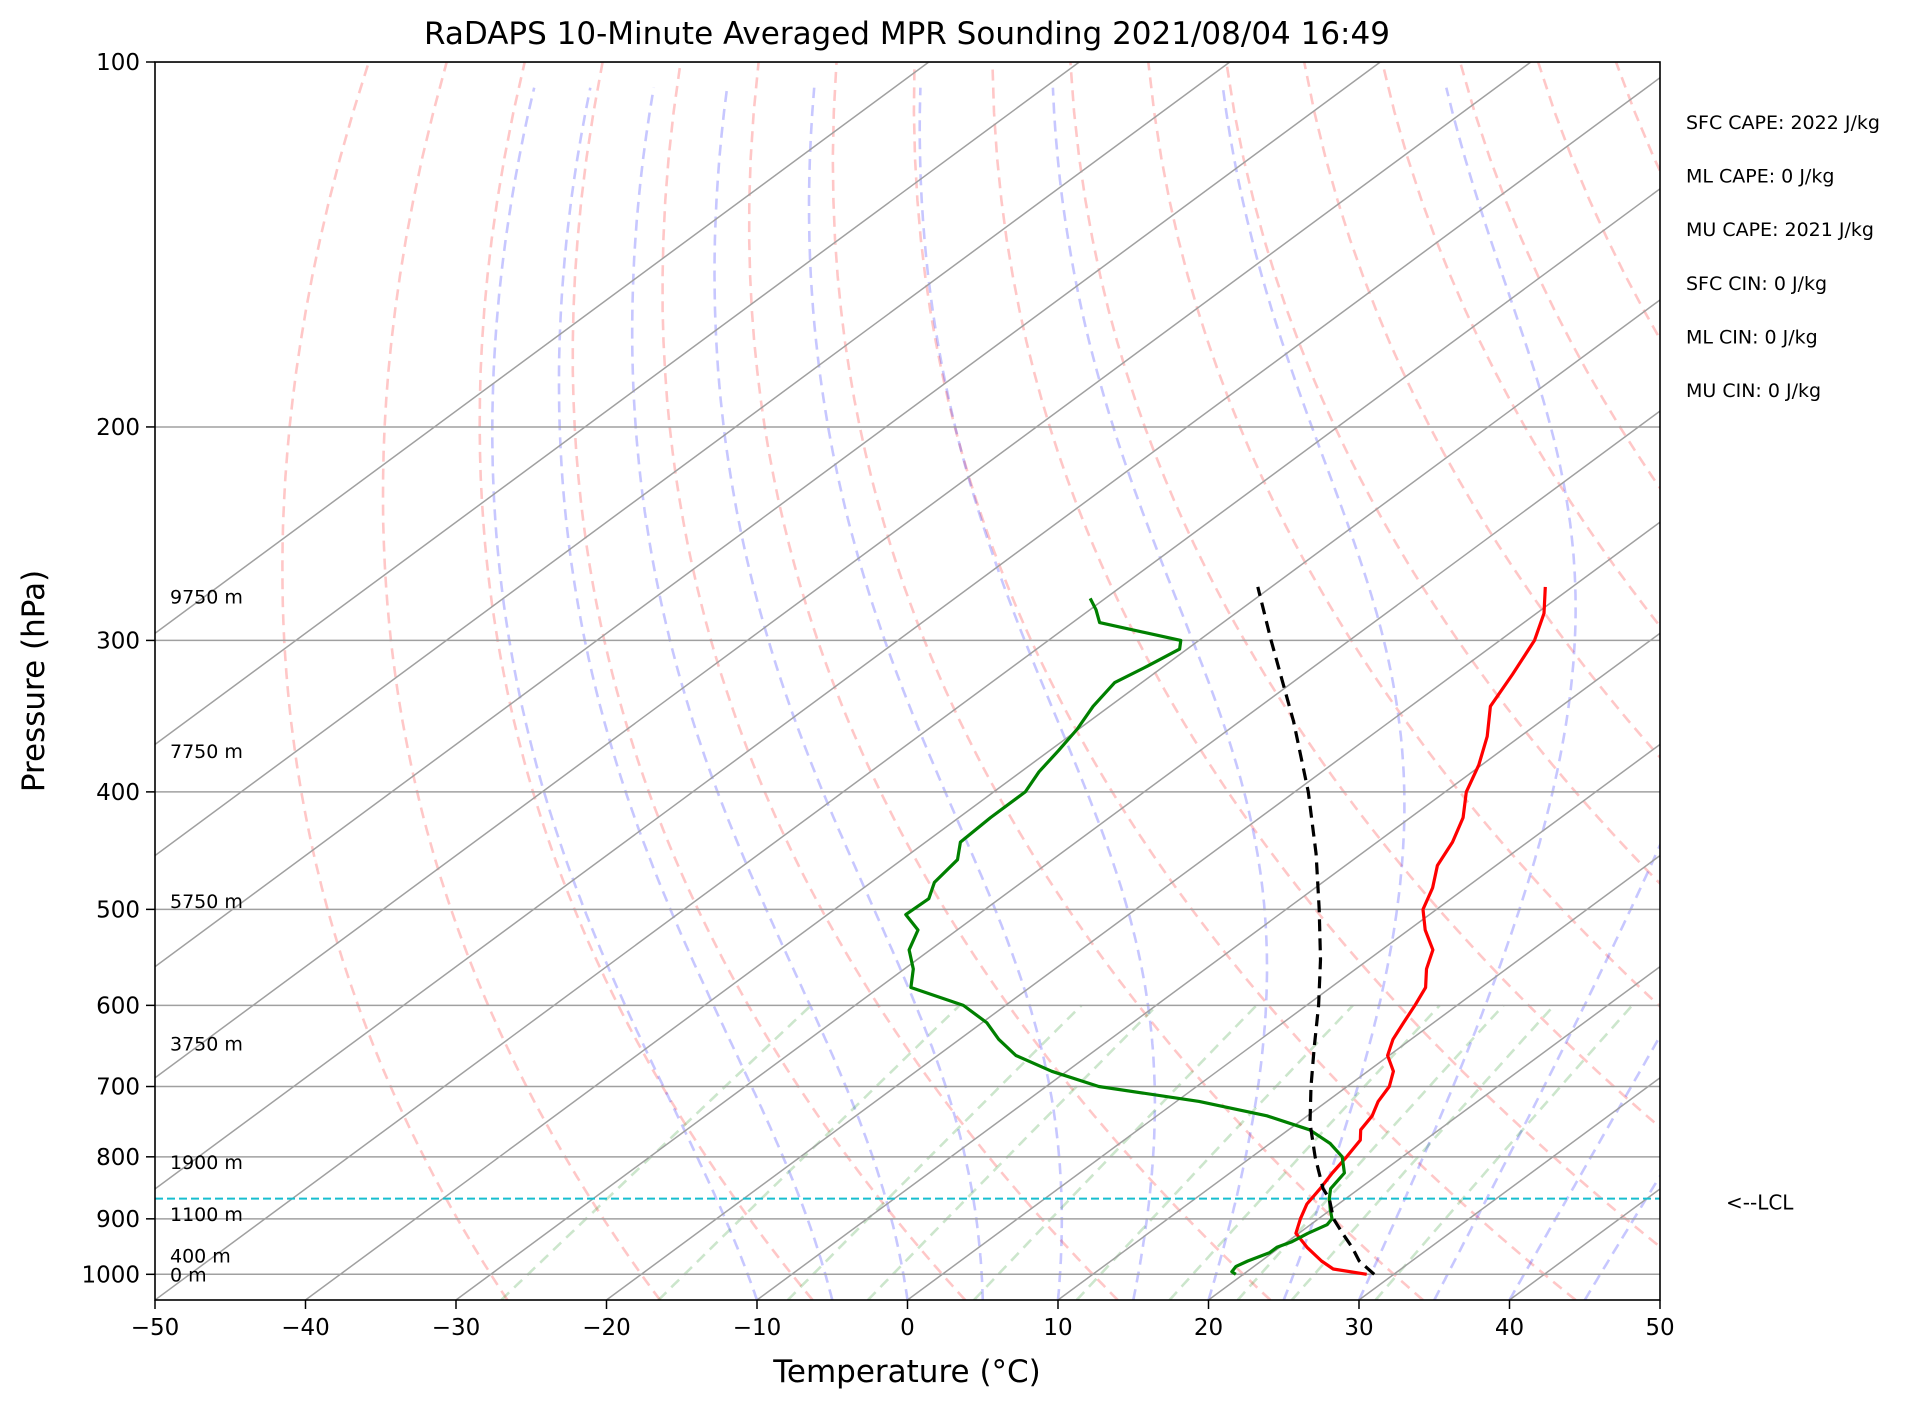  Describe the element at coordinates (1420, 931) in the screenshot. I see `temperature-trace` at that location.